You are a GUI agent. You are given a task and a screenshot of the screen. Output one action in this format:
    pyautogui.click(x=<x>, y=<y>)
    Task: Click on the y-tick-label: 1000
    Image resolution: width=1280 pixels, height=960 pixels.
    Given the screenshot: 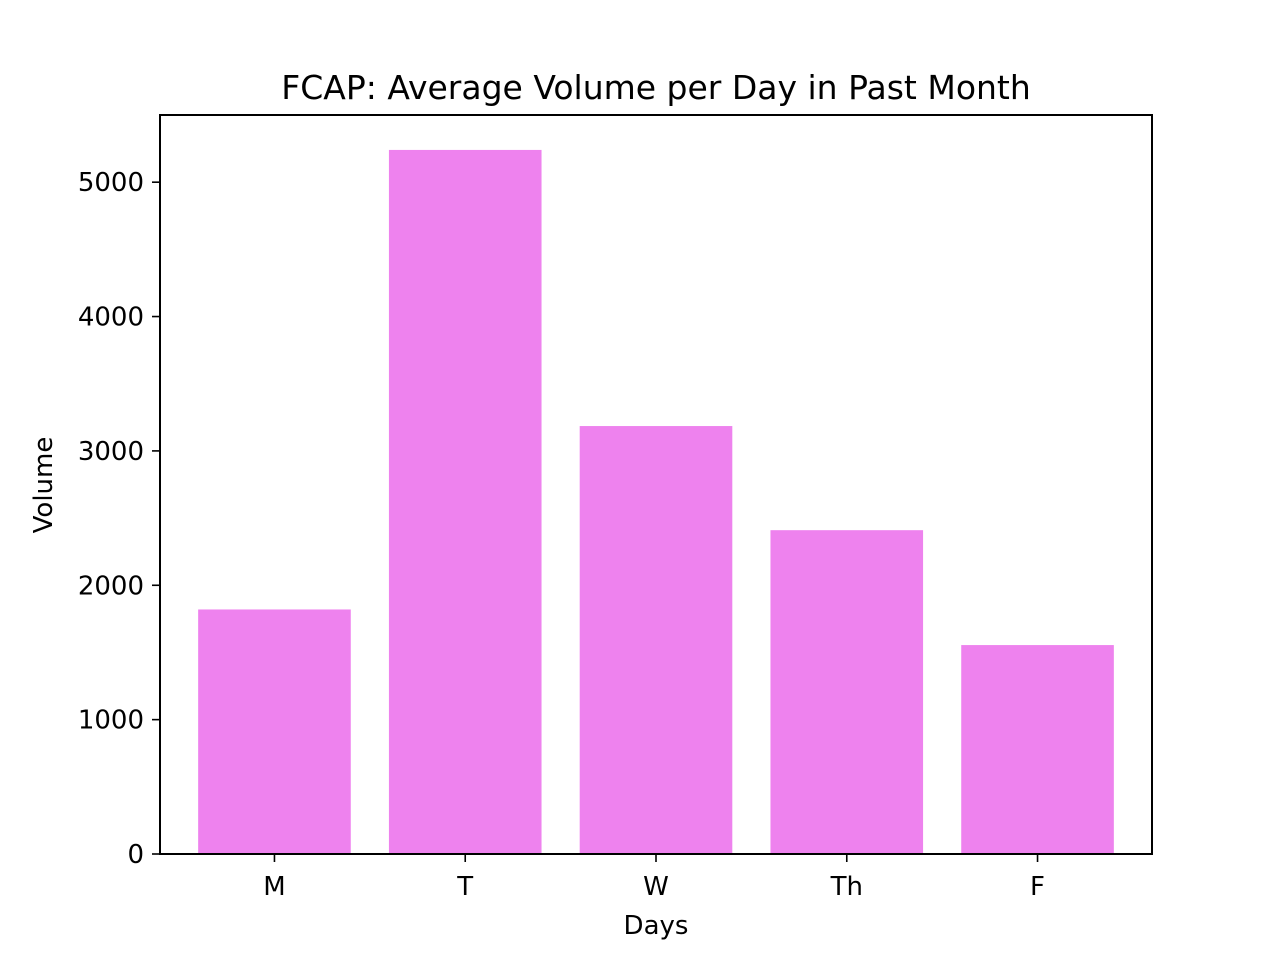 What is the action you would take?
    pyautogui.click(x=111, y=721)
    